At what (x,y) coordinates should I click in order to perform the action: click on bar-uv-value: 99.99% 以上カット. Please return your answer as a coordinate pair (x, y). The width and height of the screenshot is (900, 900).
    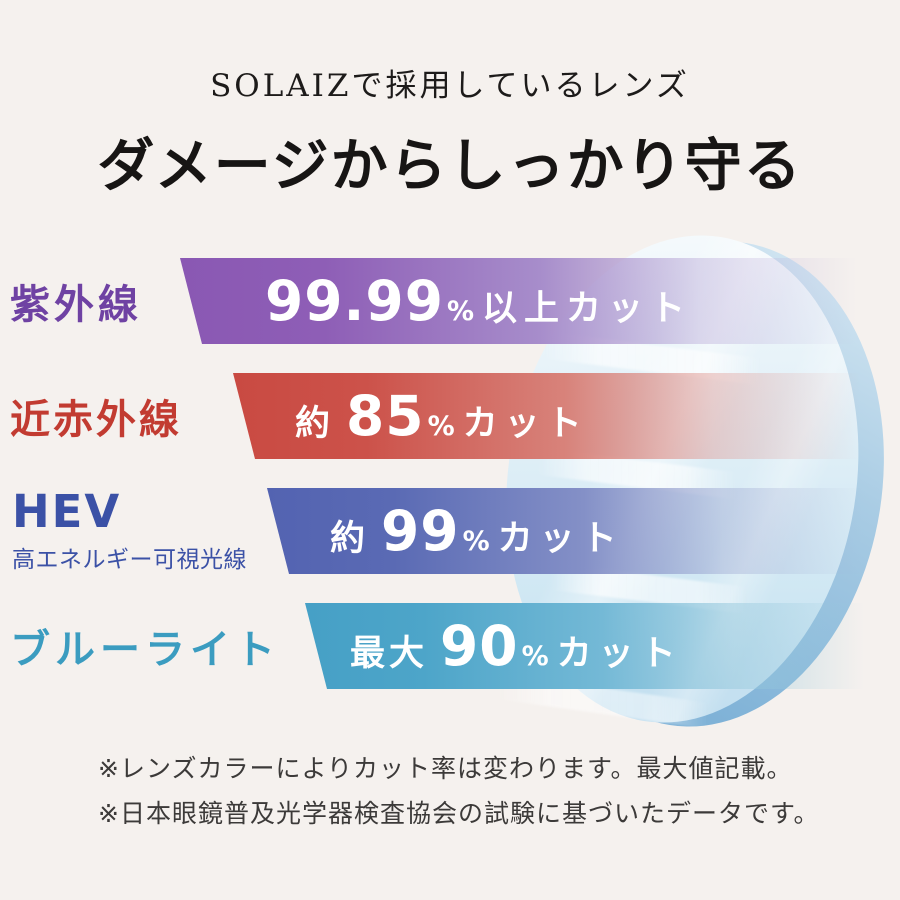
    Looking at the image, I should click on (478, 301).